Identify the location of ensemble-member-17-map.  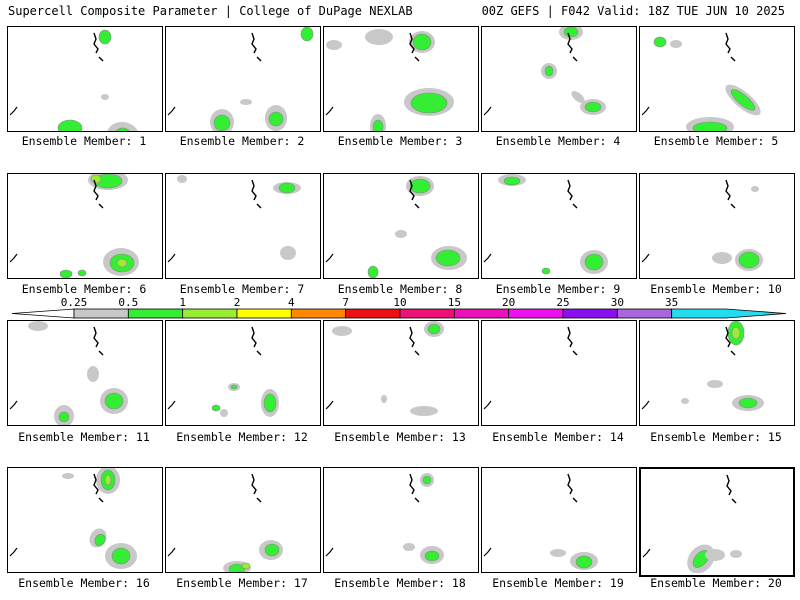
(243, 520).